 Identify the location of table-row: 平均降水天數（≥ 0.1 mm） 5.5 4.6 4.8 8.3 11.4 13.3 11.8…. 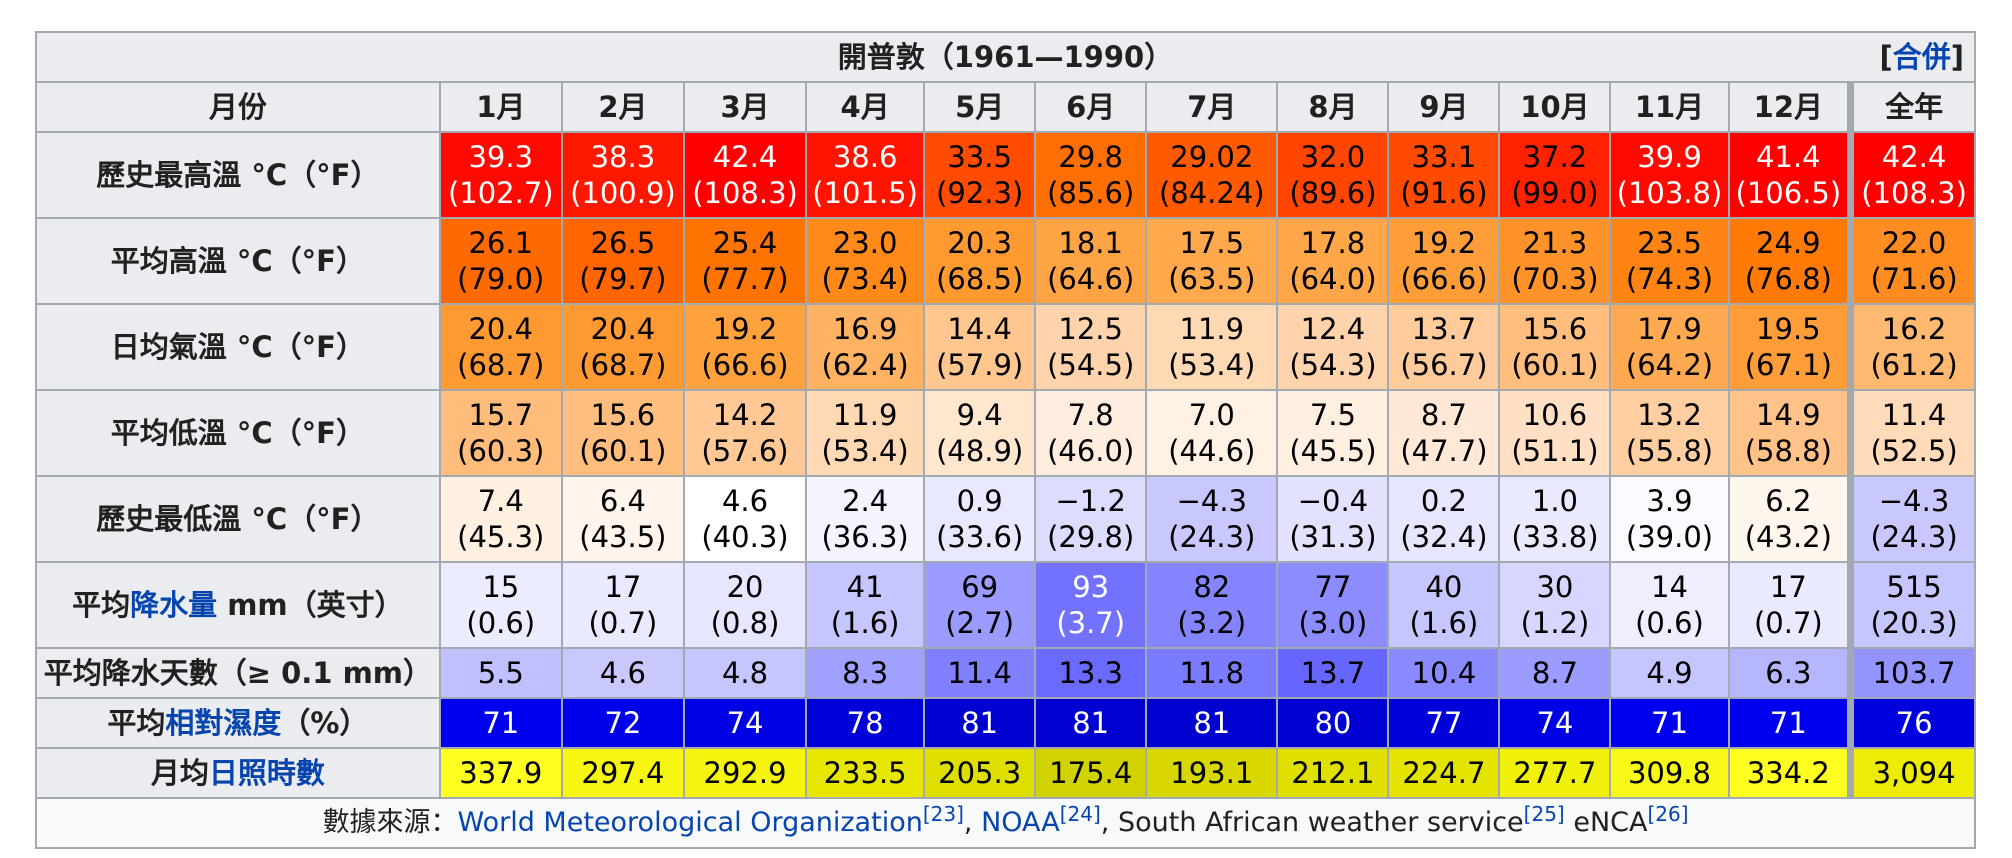
(1006, 673).